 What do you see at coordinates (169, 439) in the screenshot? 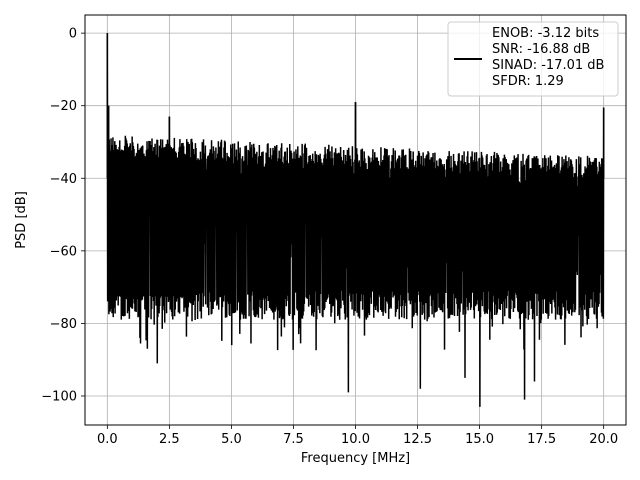
I see `x-tick-label: 2.5` at bounding box center [169, 439].